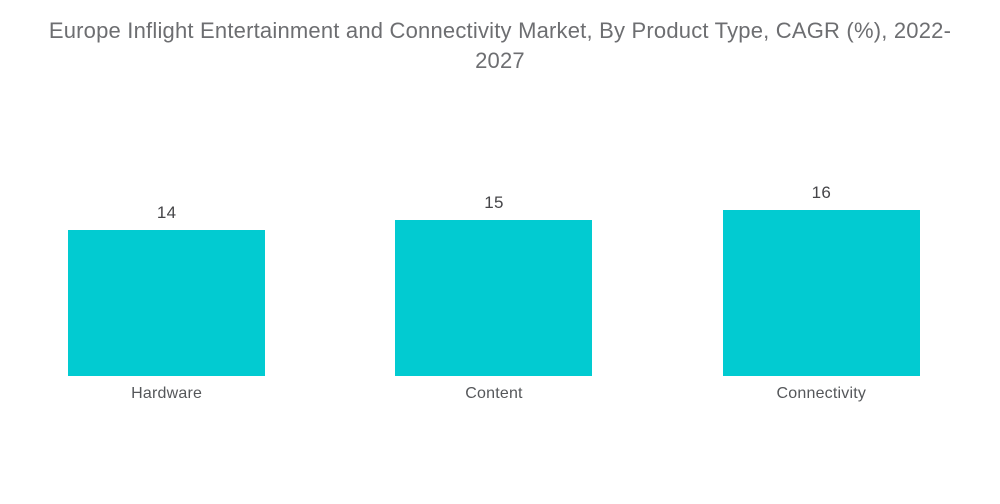  I want to click on bar-connectivity, so click(821, 293).